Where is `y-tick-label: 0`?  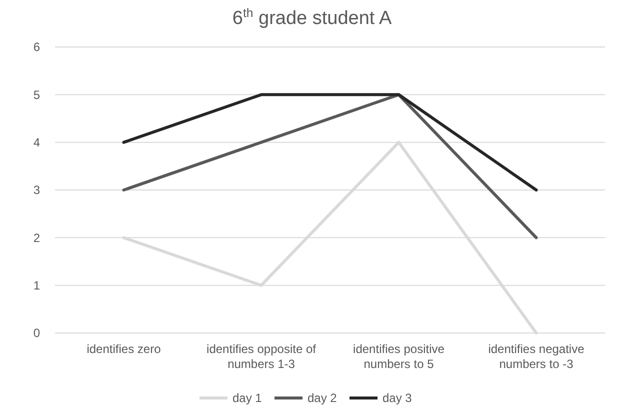 y-tick-label: 0 is located at coordinates (36, 333).